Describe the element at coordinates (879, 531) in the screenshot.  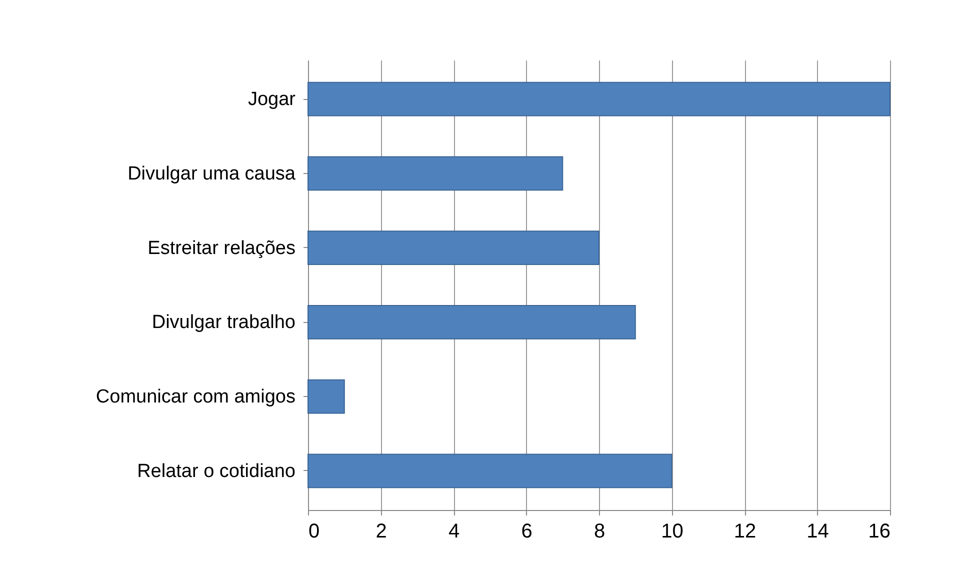
I see `x-tick-label: 16` at that location.